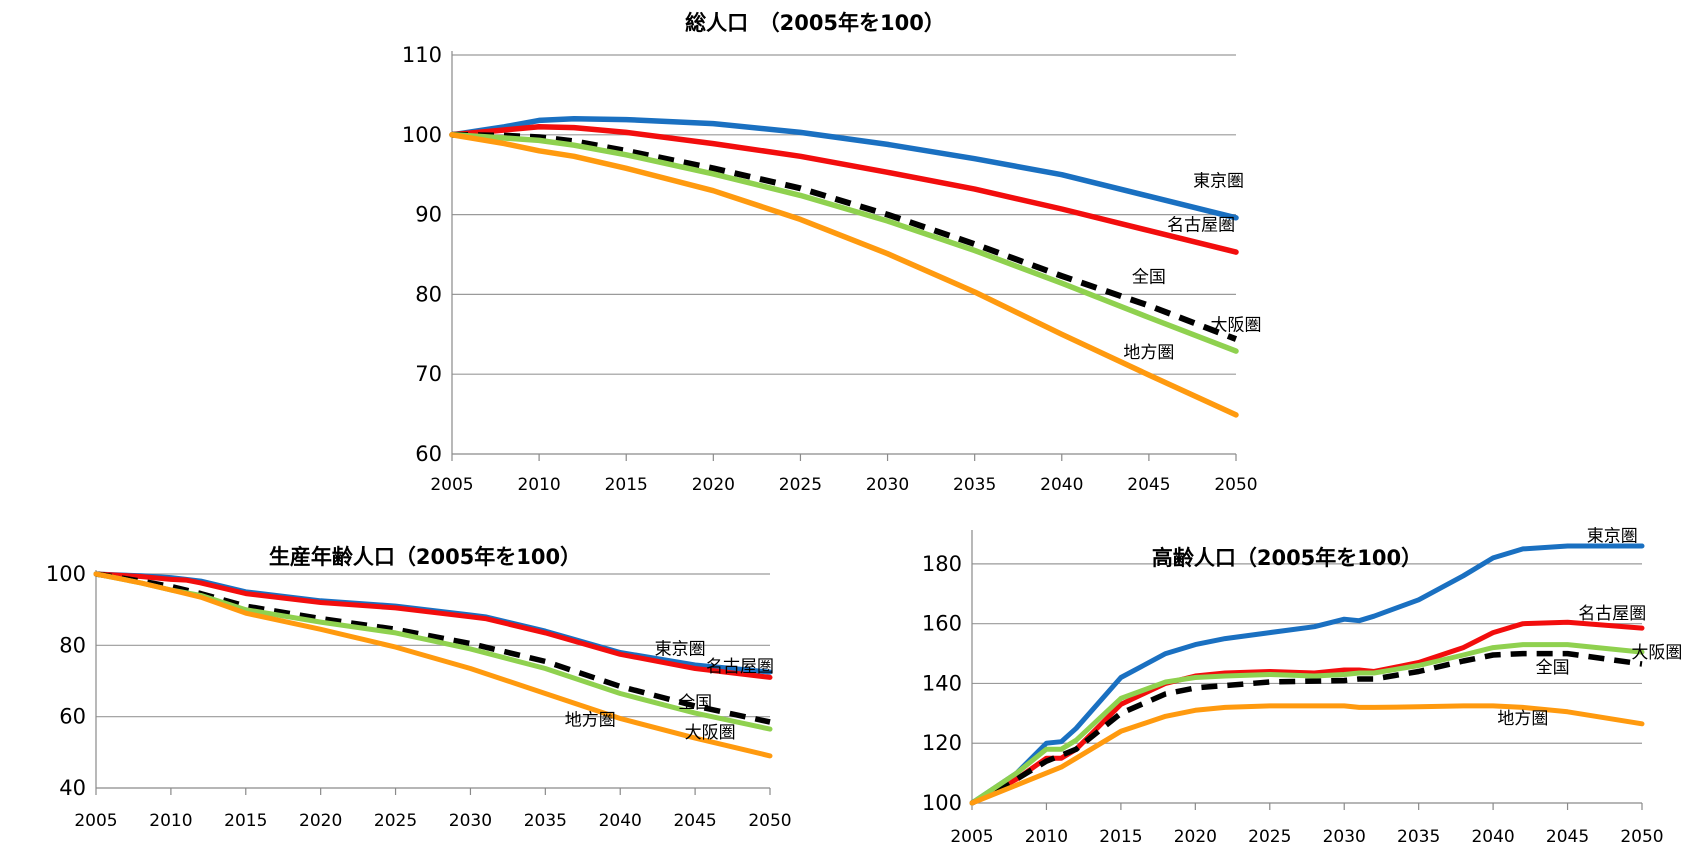  What do you see at coordinates (942, 564) in the screenshot?
I see `y-tick-label: 180` at bounding box center [942, 564].